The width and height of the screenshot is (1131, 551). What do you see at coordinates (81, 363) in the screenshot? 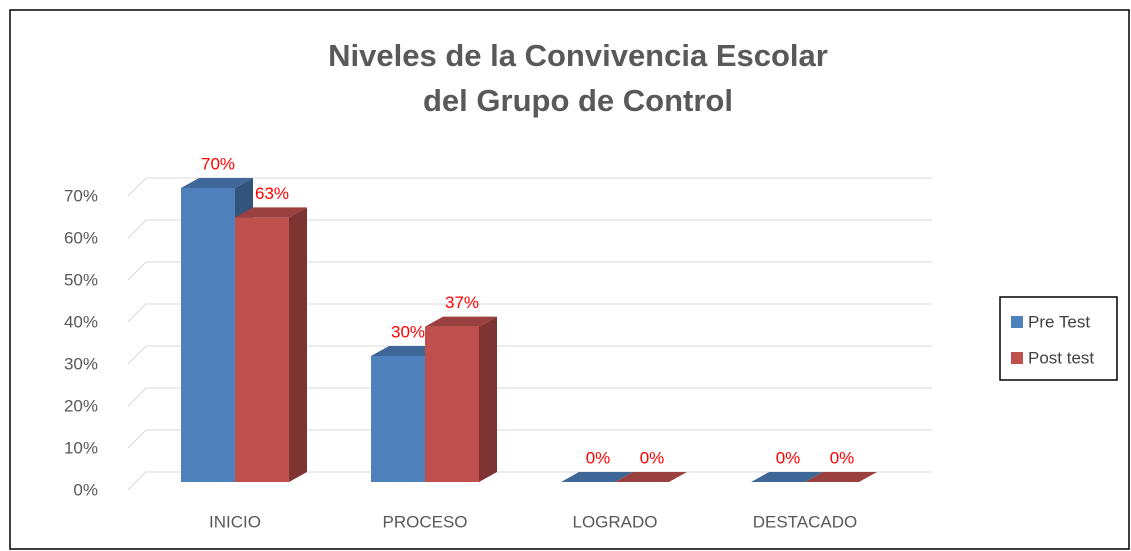
I see `y-tick-label: 30%` at bounding box center [81, 363].